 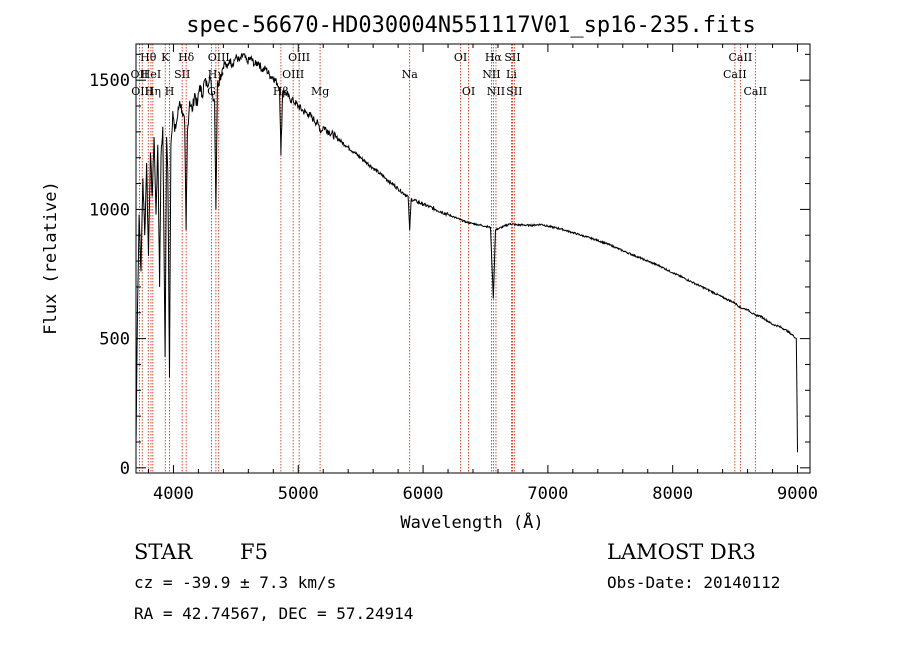 I want to click on y-tick-label: 1500, so click(x=109, y=81).